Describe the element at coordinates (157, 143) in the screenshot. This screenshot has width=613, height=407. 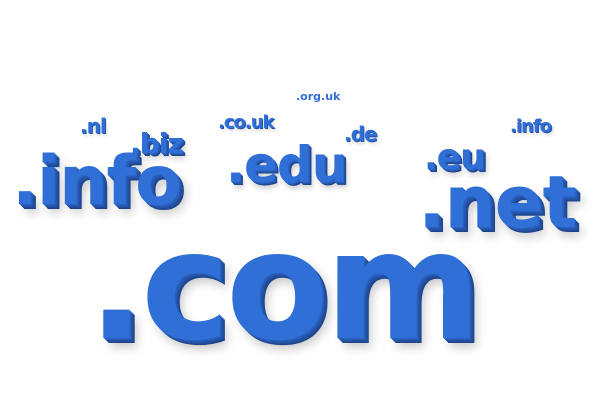
I see `tld-biz: .biz` at that location.